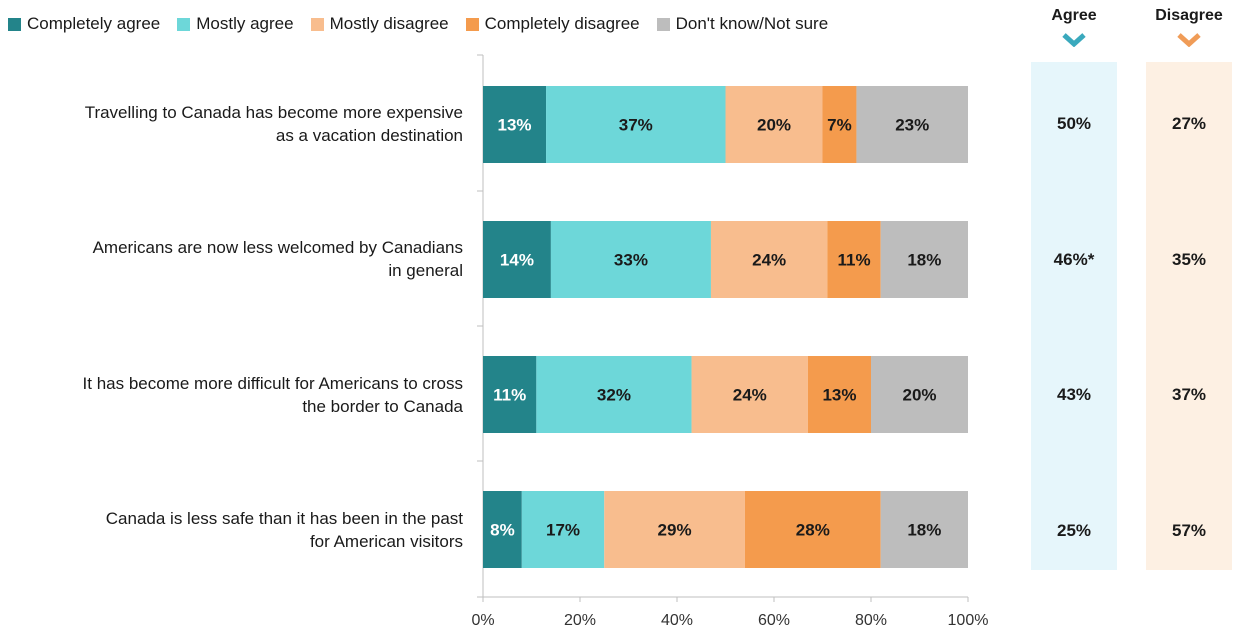 This screenshot has height=635, width=1241. I want to click on legend-item-mostly-disagree: Mostly disagree, so click(379, 24).